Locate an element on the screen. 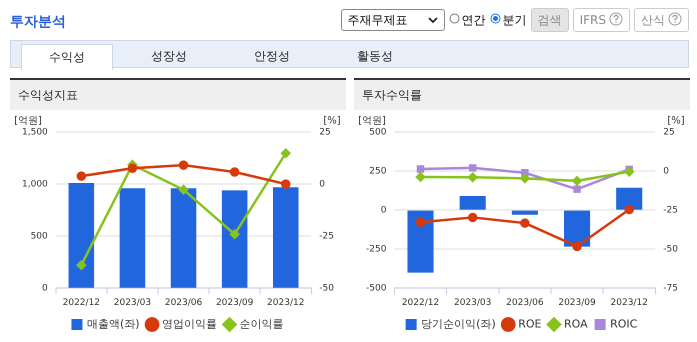 This screenshot has width=697, height=342. text: 투자분석 is located at coordinates (38, 22).